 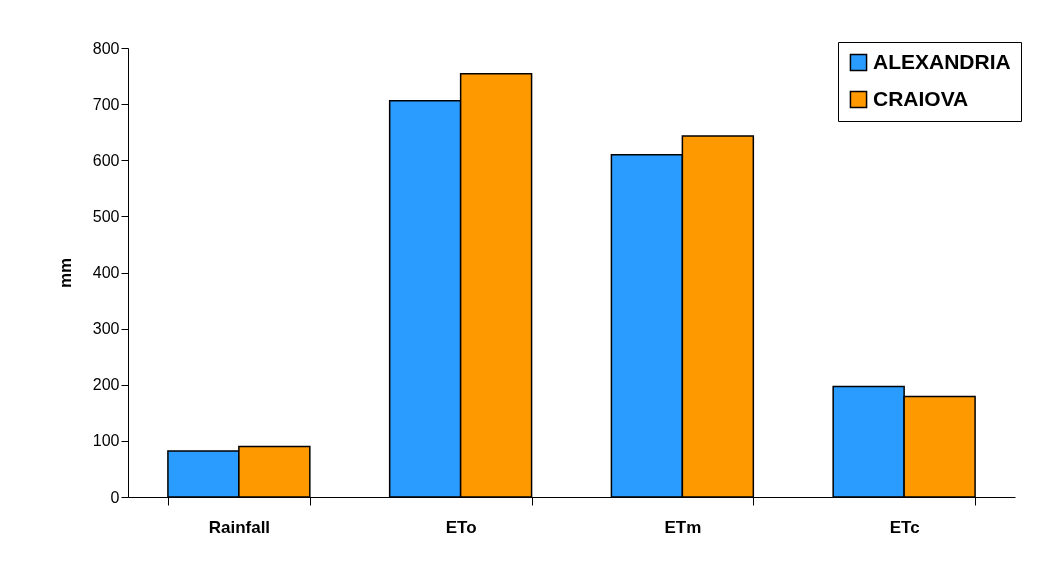 I want to click on y-tick-label: 100, so click(x=106, y=441).